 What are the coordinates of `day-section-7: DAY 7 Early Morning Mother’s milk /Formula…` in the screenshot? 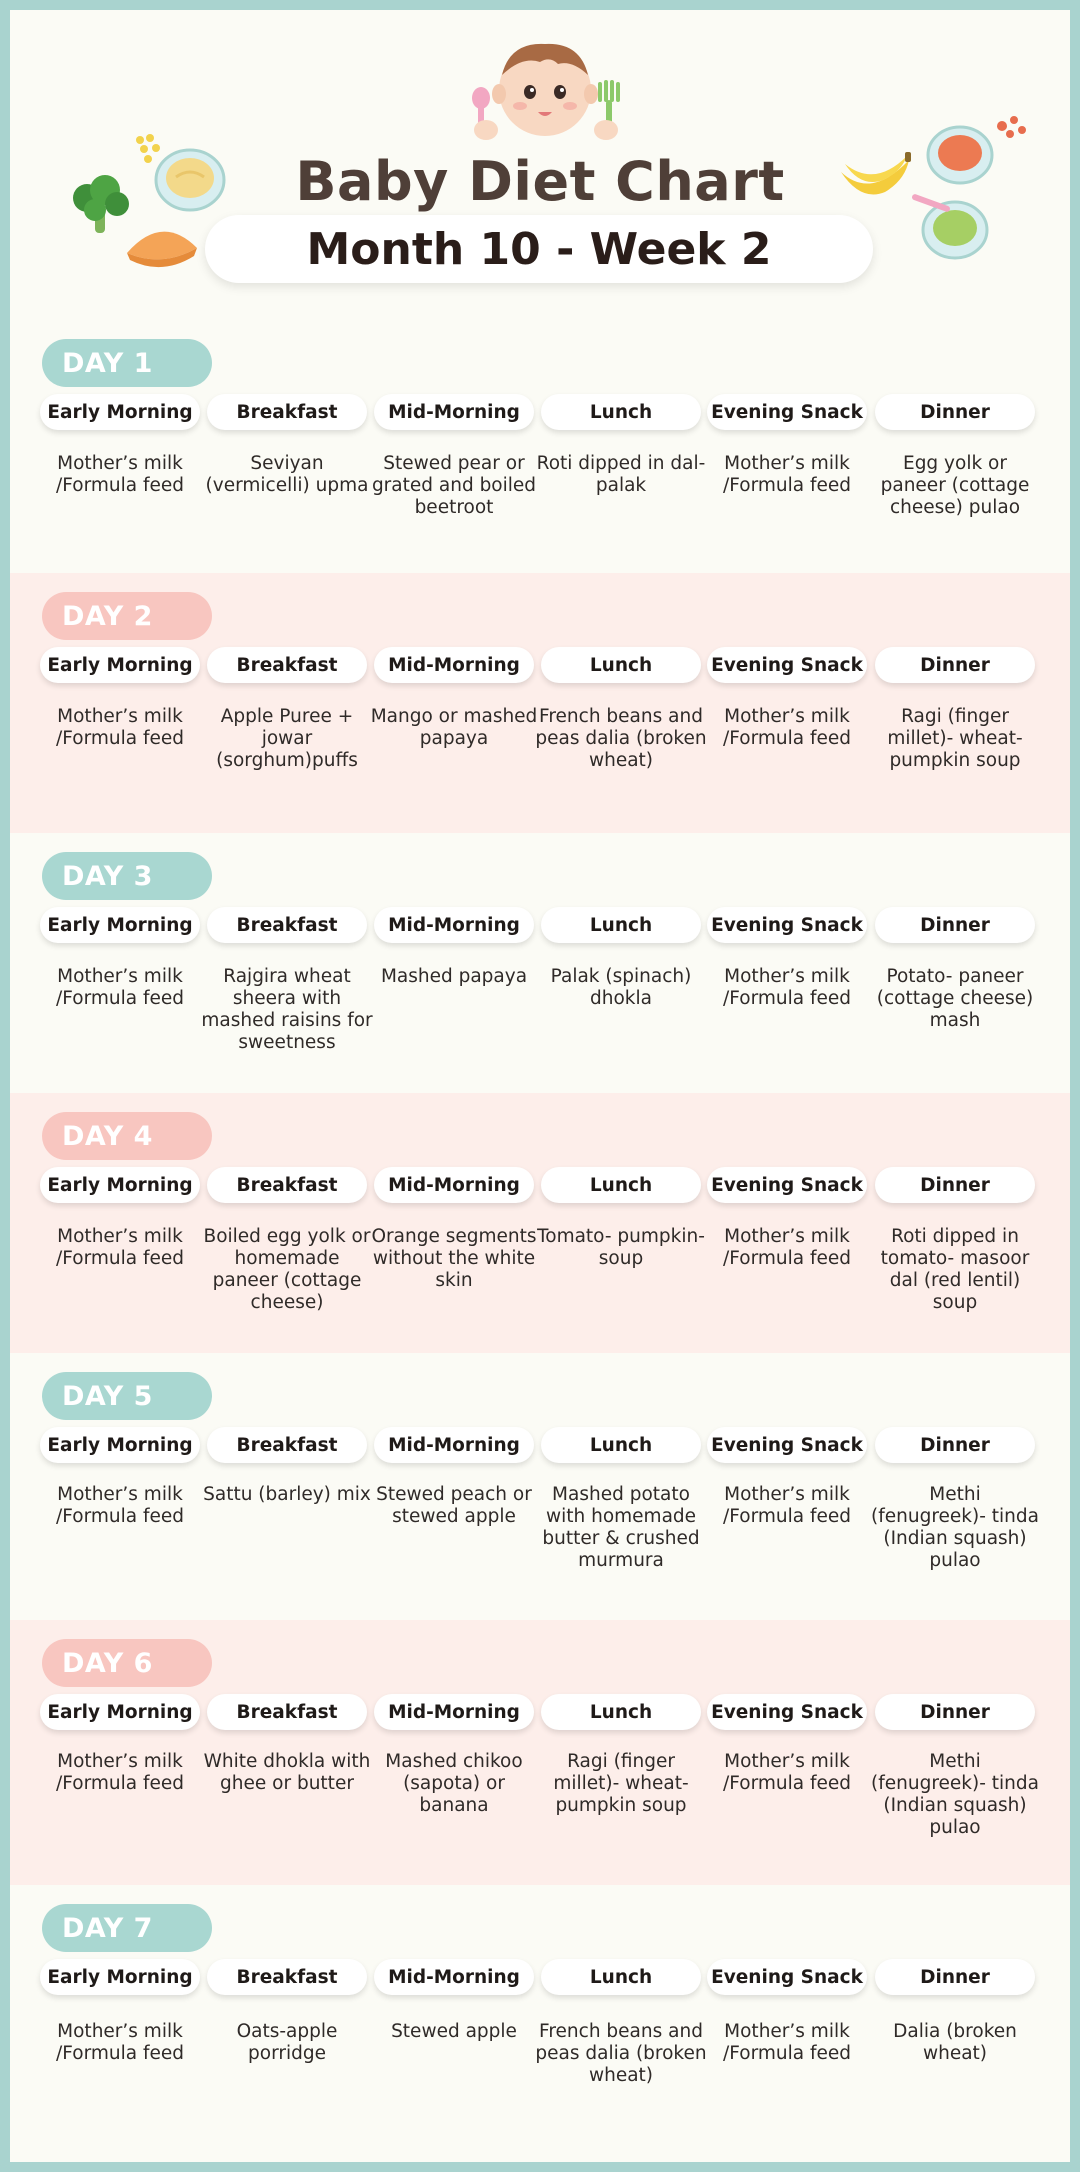 It's located at (540, 2023).